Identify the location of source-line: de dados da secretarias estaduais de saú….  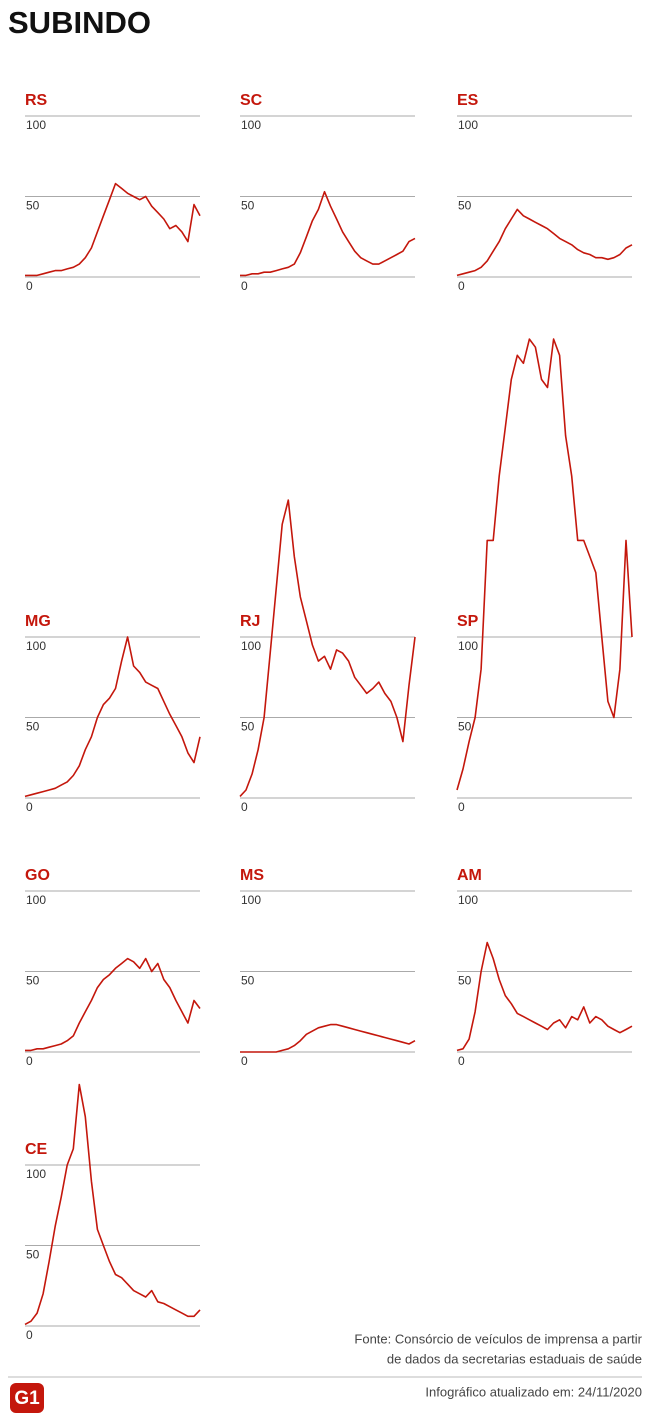
(514, 1358).